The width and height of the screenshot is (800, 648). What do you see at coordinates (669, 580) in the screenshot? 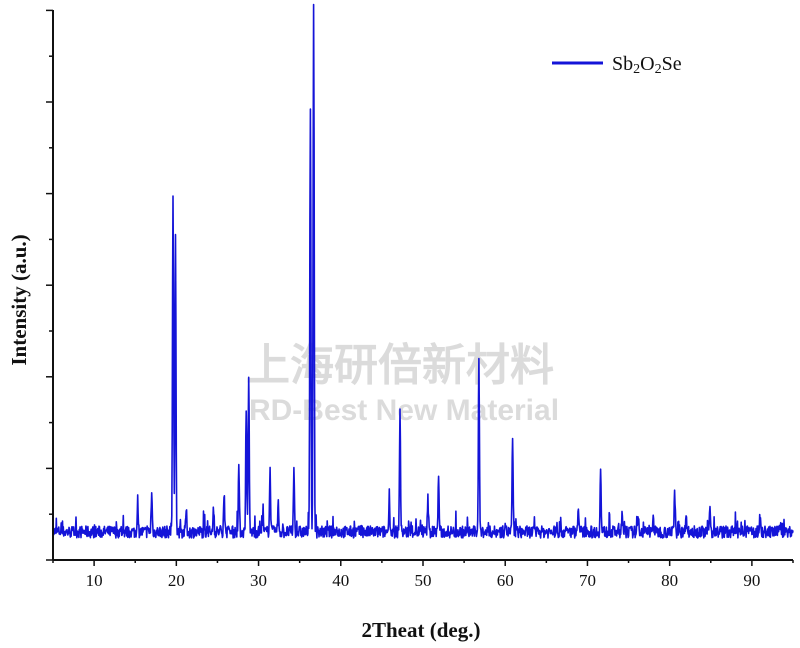
I see `x-tick-label: 80` at bounding box center [669, 580].